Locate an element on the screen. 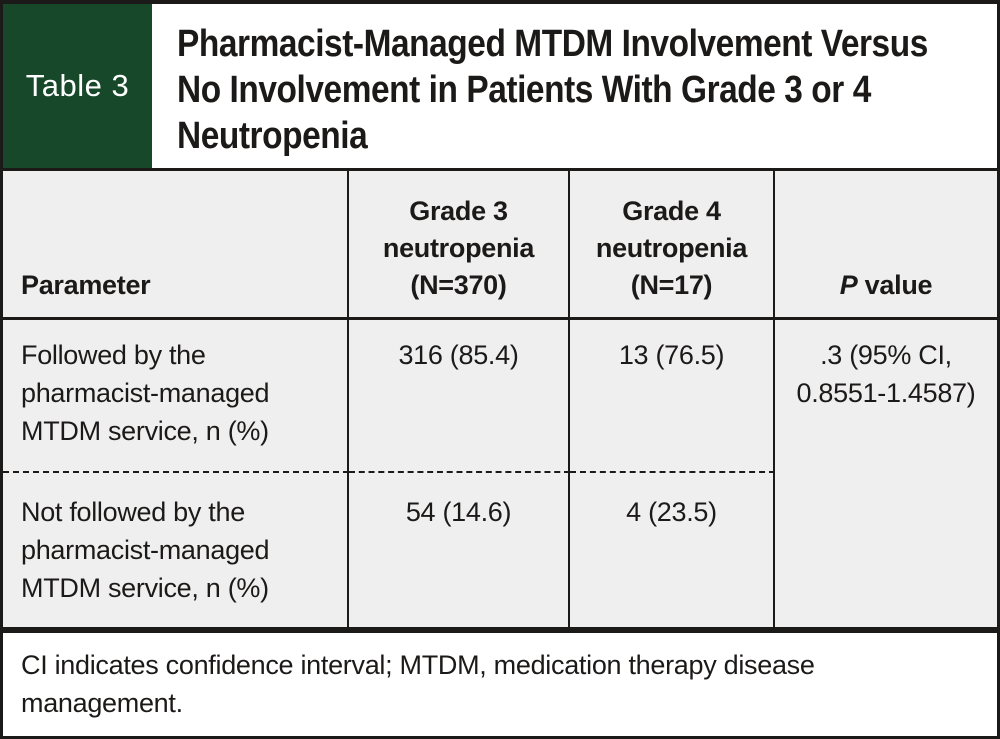  pvalue-word: value is located at coordinates (895, 285).